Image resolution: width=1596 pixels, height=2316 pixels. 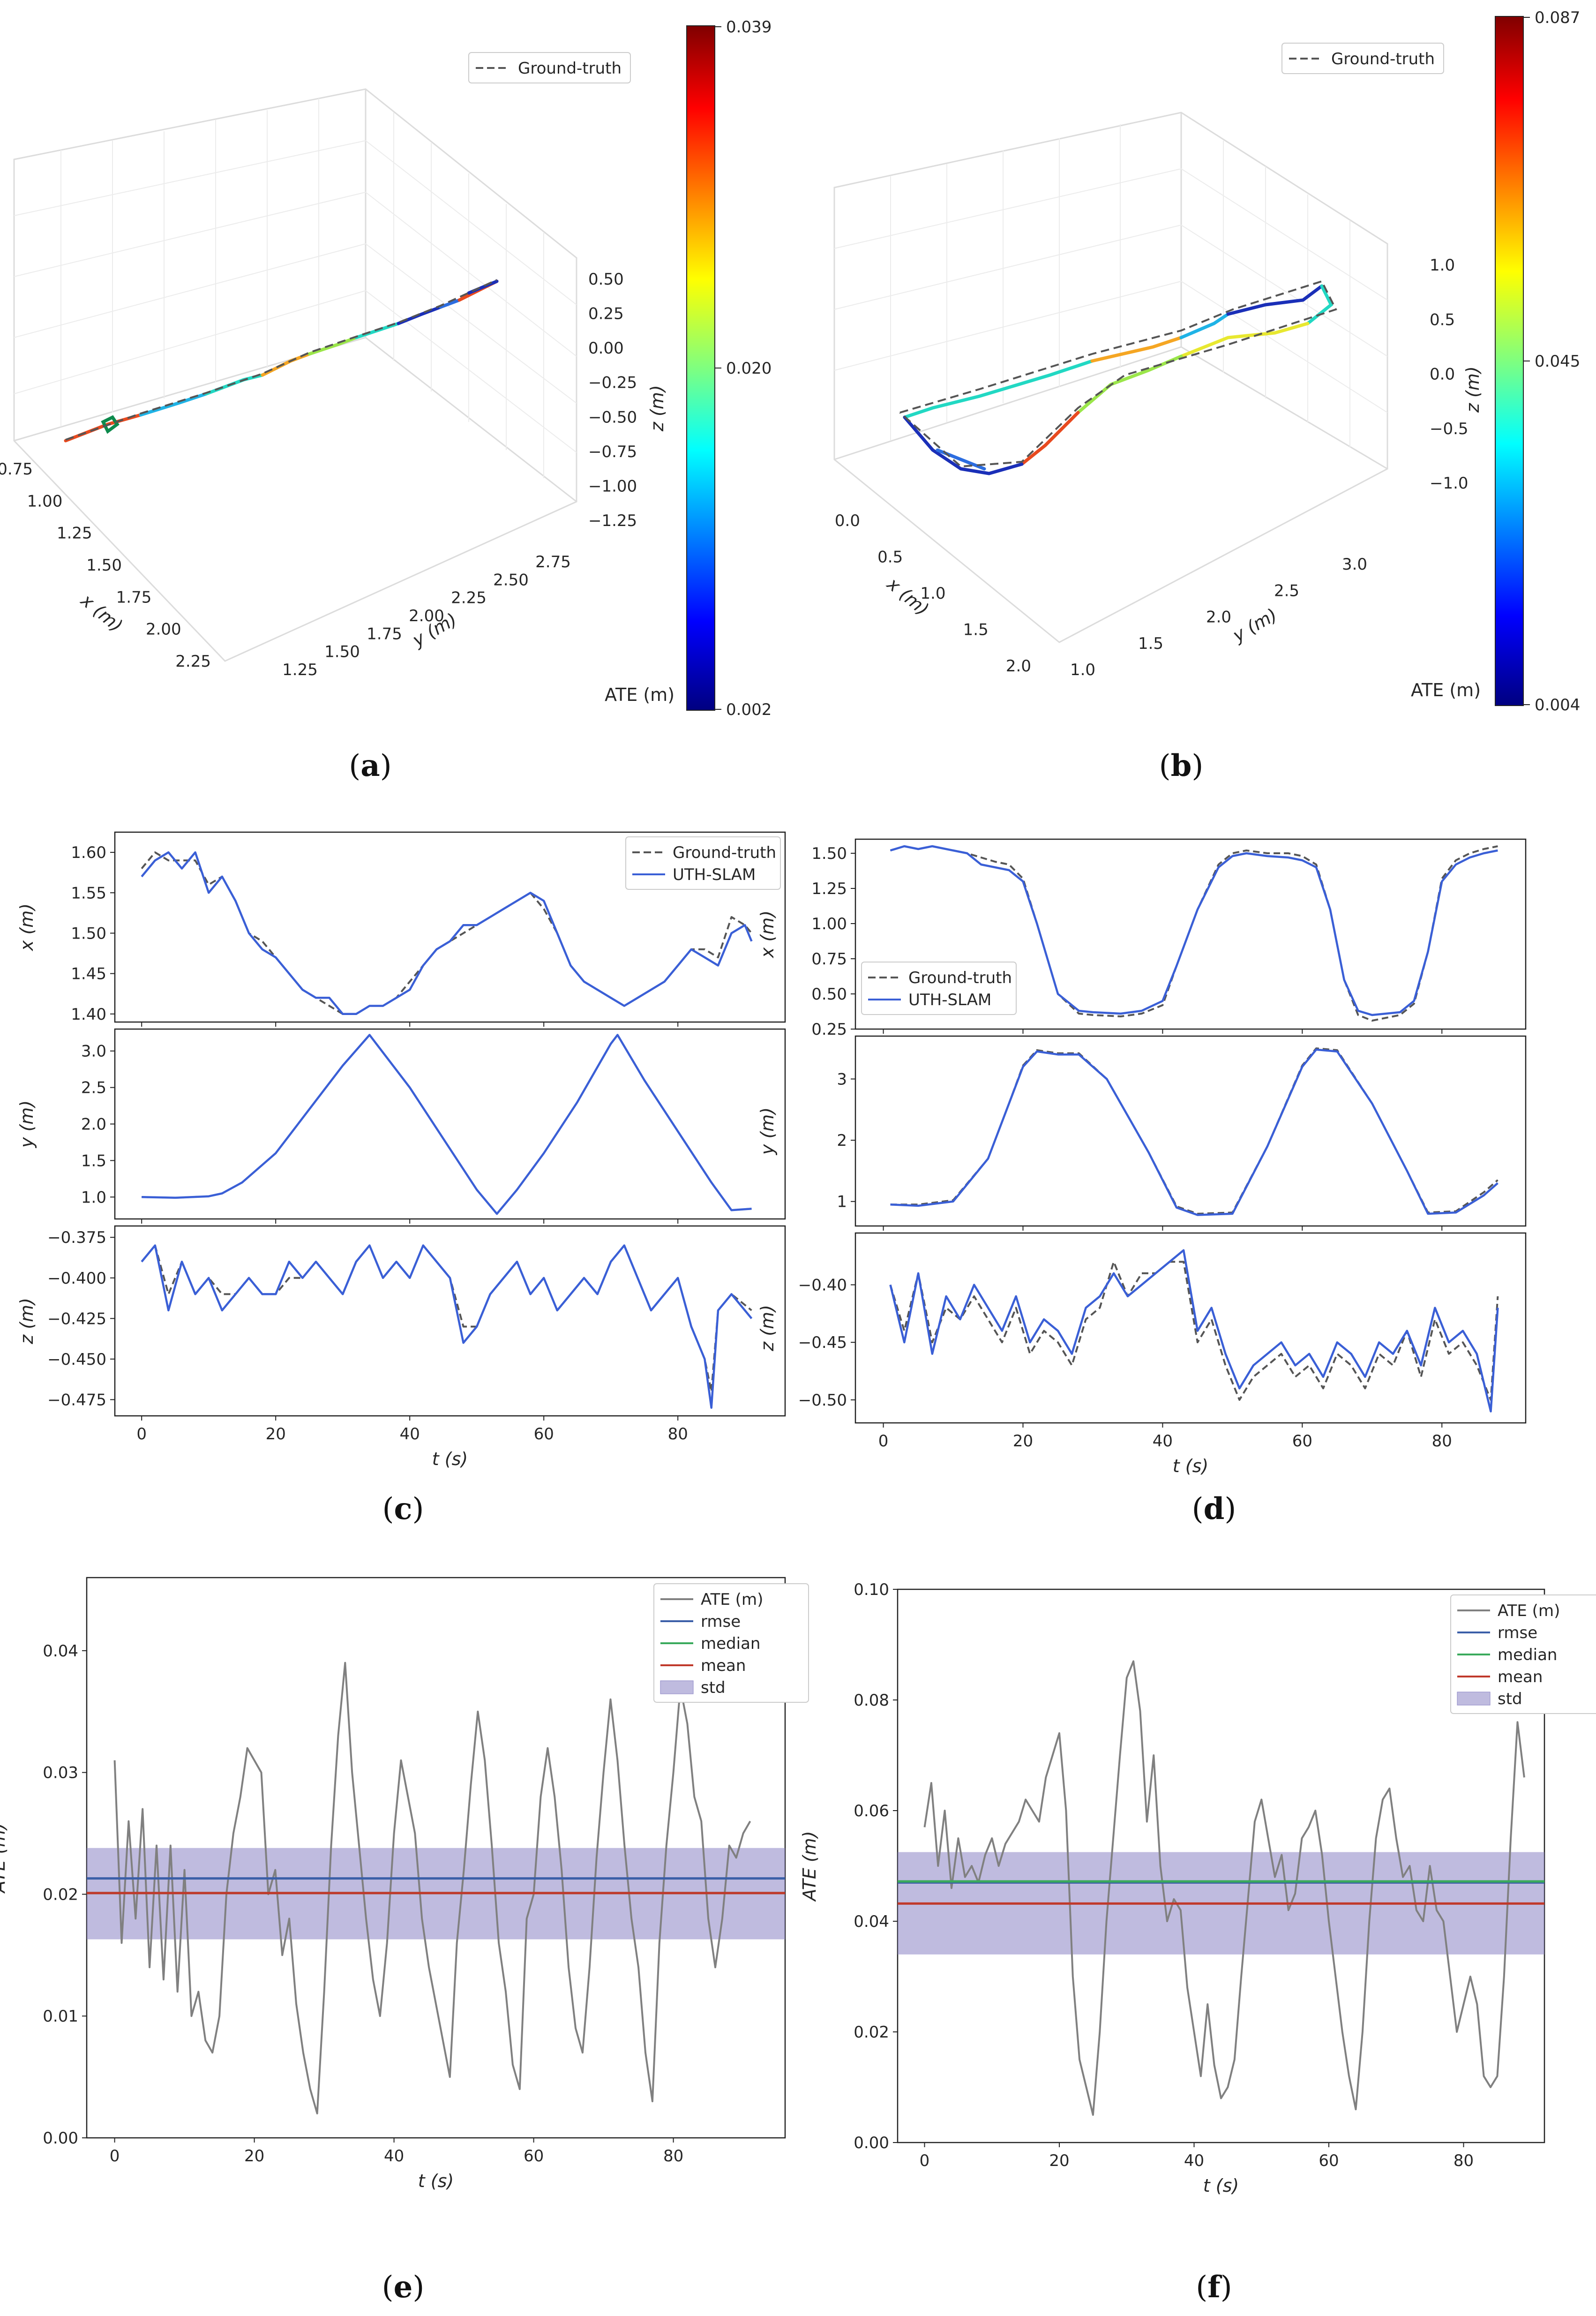 I want to click on y-tick-label: 2.50, so click(x=511, y=580).